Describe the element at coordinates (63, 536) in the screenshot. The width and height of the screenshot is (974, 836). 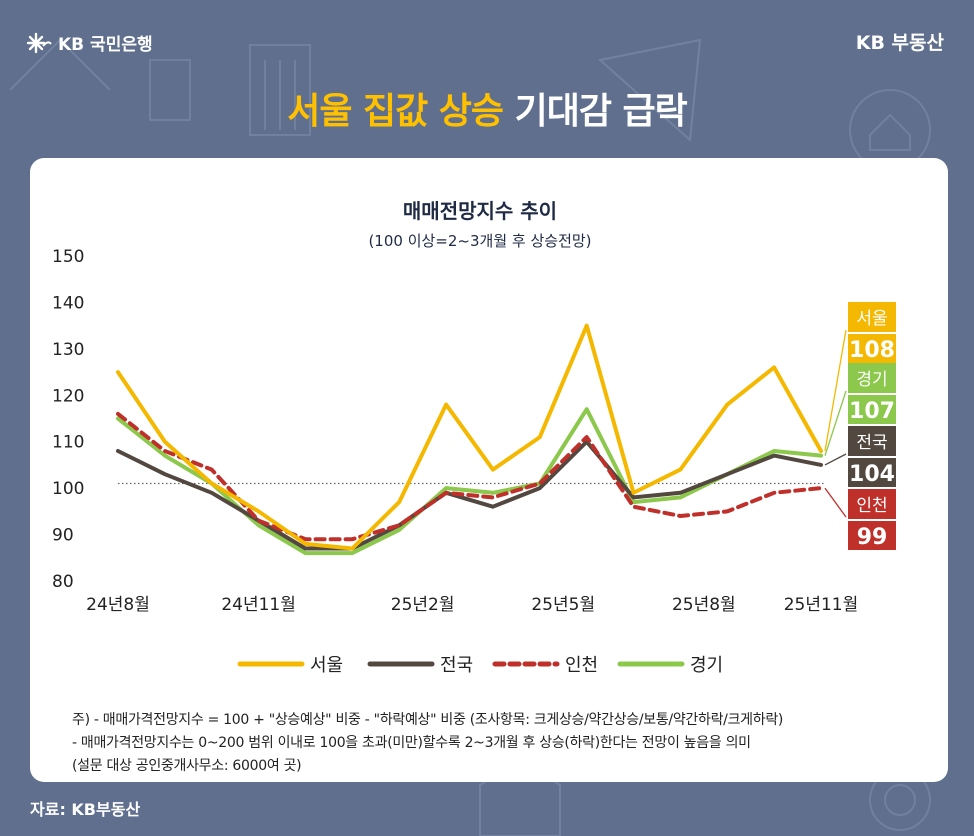
I see `y-tick-label: 90` at that location.